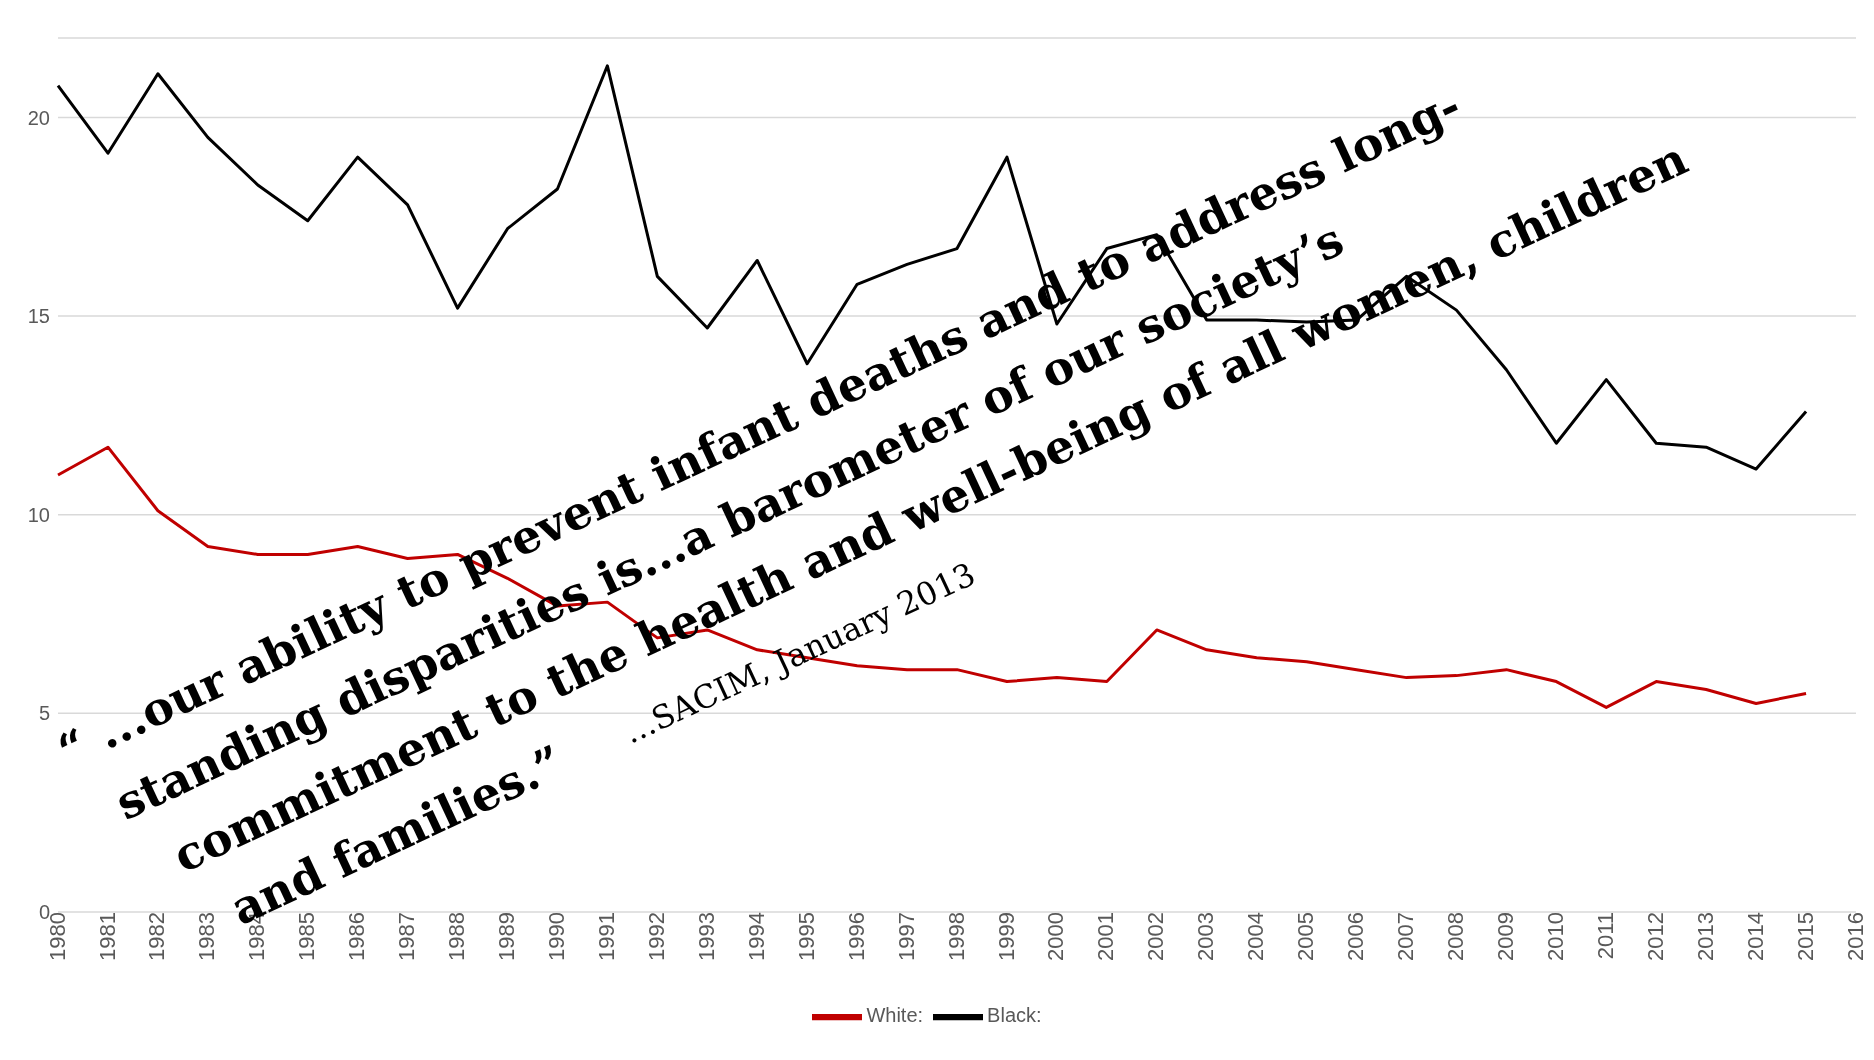 The image size is (1874, 1060). Describe the element at coordinates (1256, 936) in the screenshot. I see `x-tick-label: 2004` at that location.